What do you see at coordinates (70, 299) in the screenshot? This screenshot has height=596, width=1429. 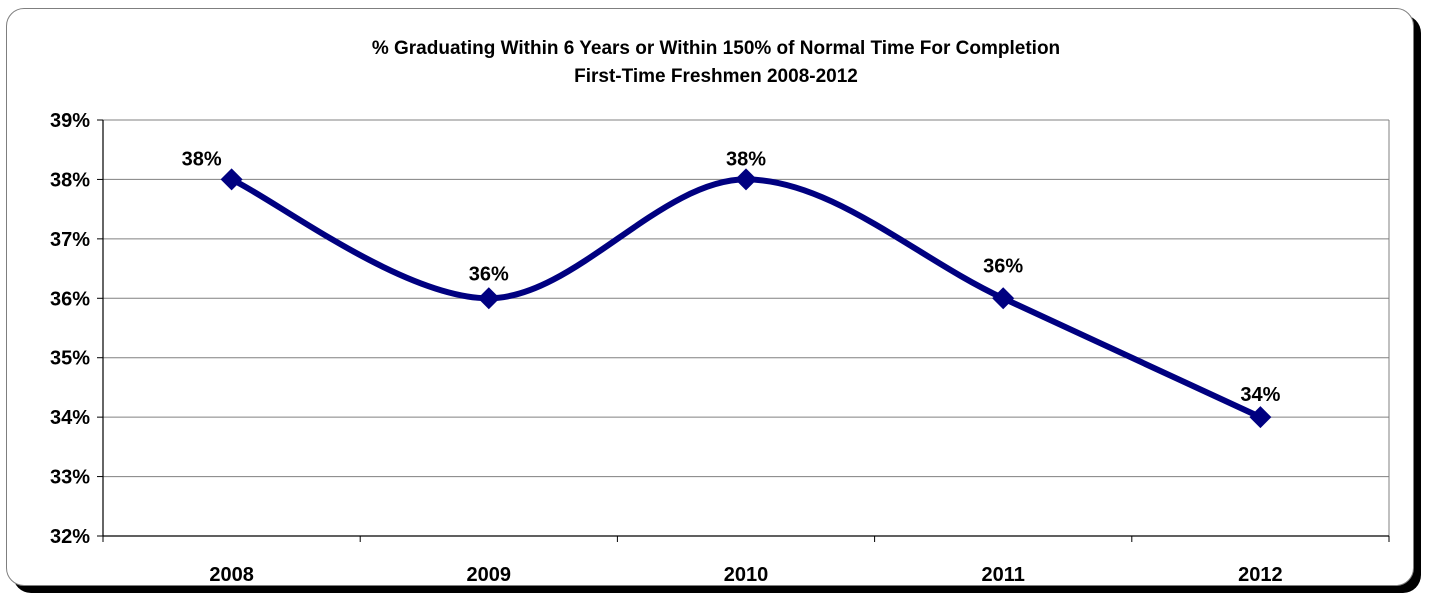 I see `y-tick-label: 36%` at bounding box center [70, 299].